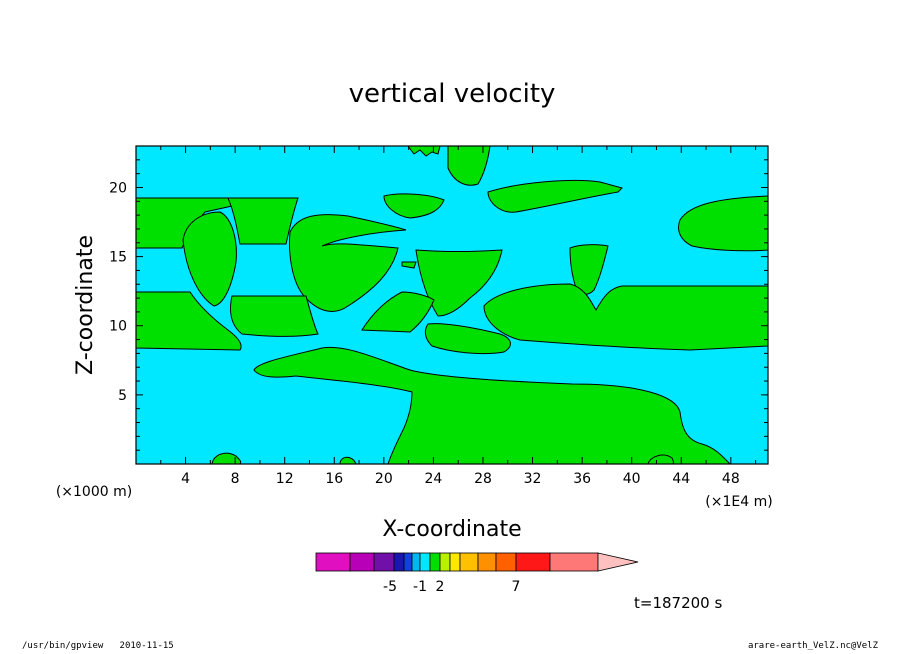 This screenshot has width=904, height=654. What do you see at coordinates (533, 479) in the screenshot?
I see `x-tick-label-7: 32` at bounding box center [533, 479].